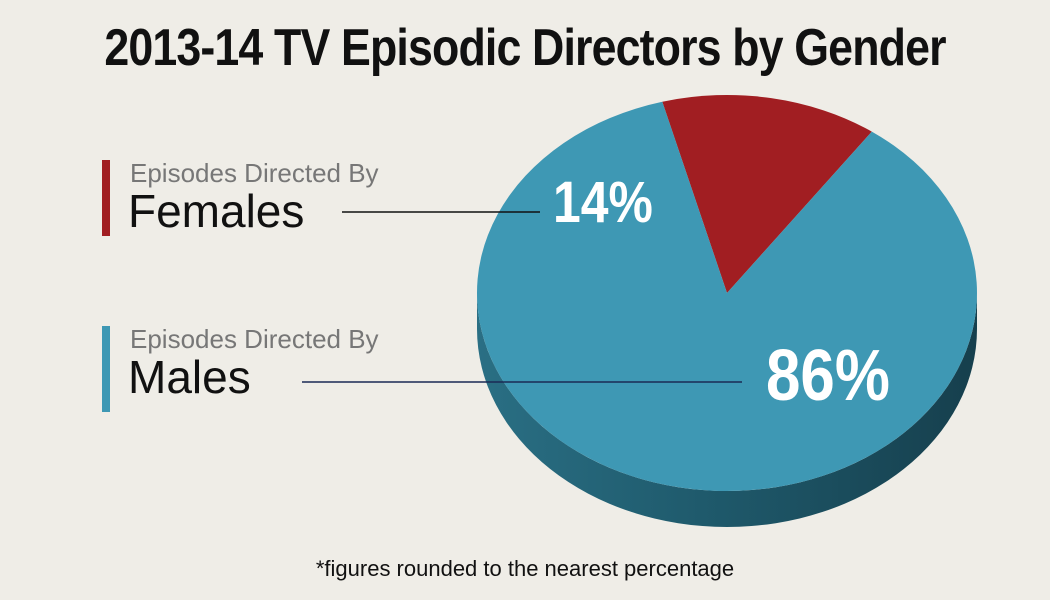 Image resolution: width=1050 pixels, height=600 pixels. What do you see at coordinates (254, 339) in the screenshot?
I see `legend-subtitle-males: Episodes Directed By` at bounding box center [254, 339].